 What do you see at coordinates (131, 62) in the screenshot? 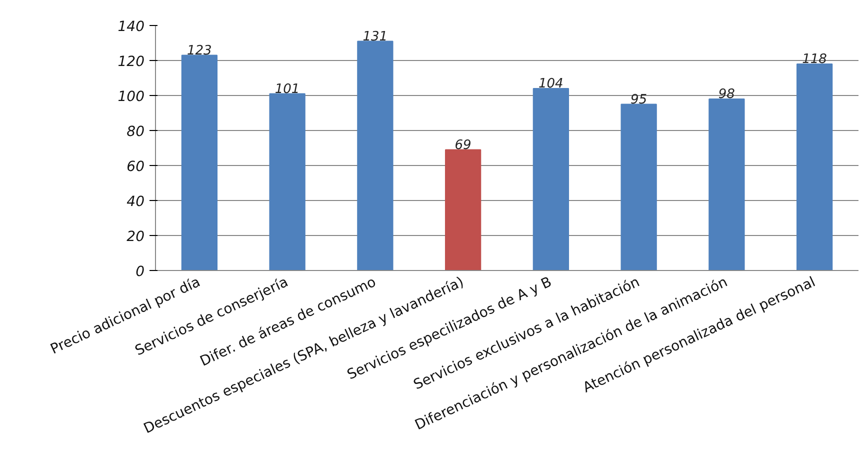
I see `y-tick-label: 120` at bounding box center [131, 62].